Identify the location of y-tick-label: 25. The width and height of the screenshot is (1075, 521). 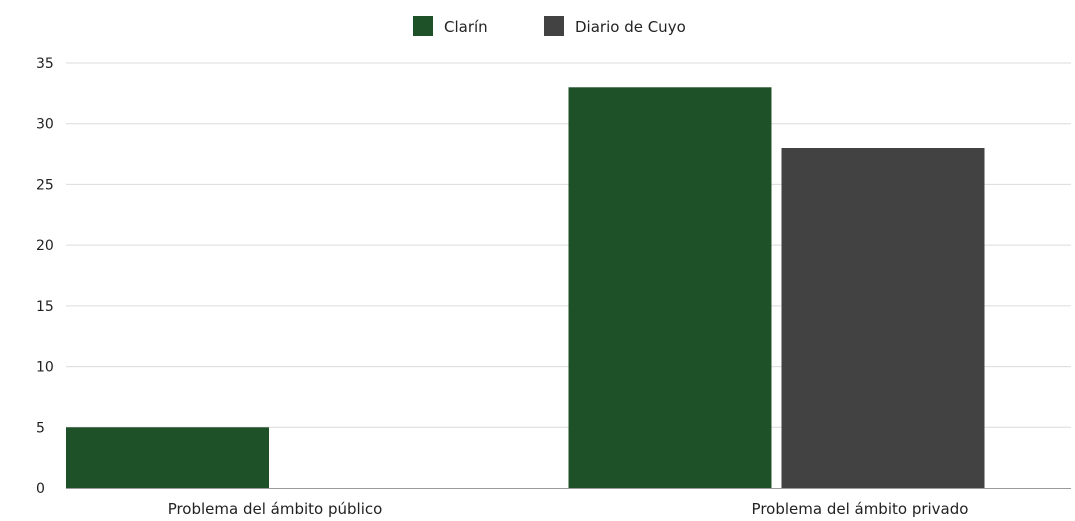
(45, 185).